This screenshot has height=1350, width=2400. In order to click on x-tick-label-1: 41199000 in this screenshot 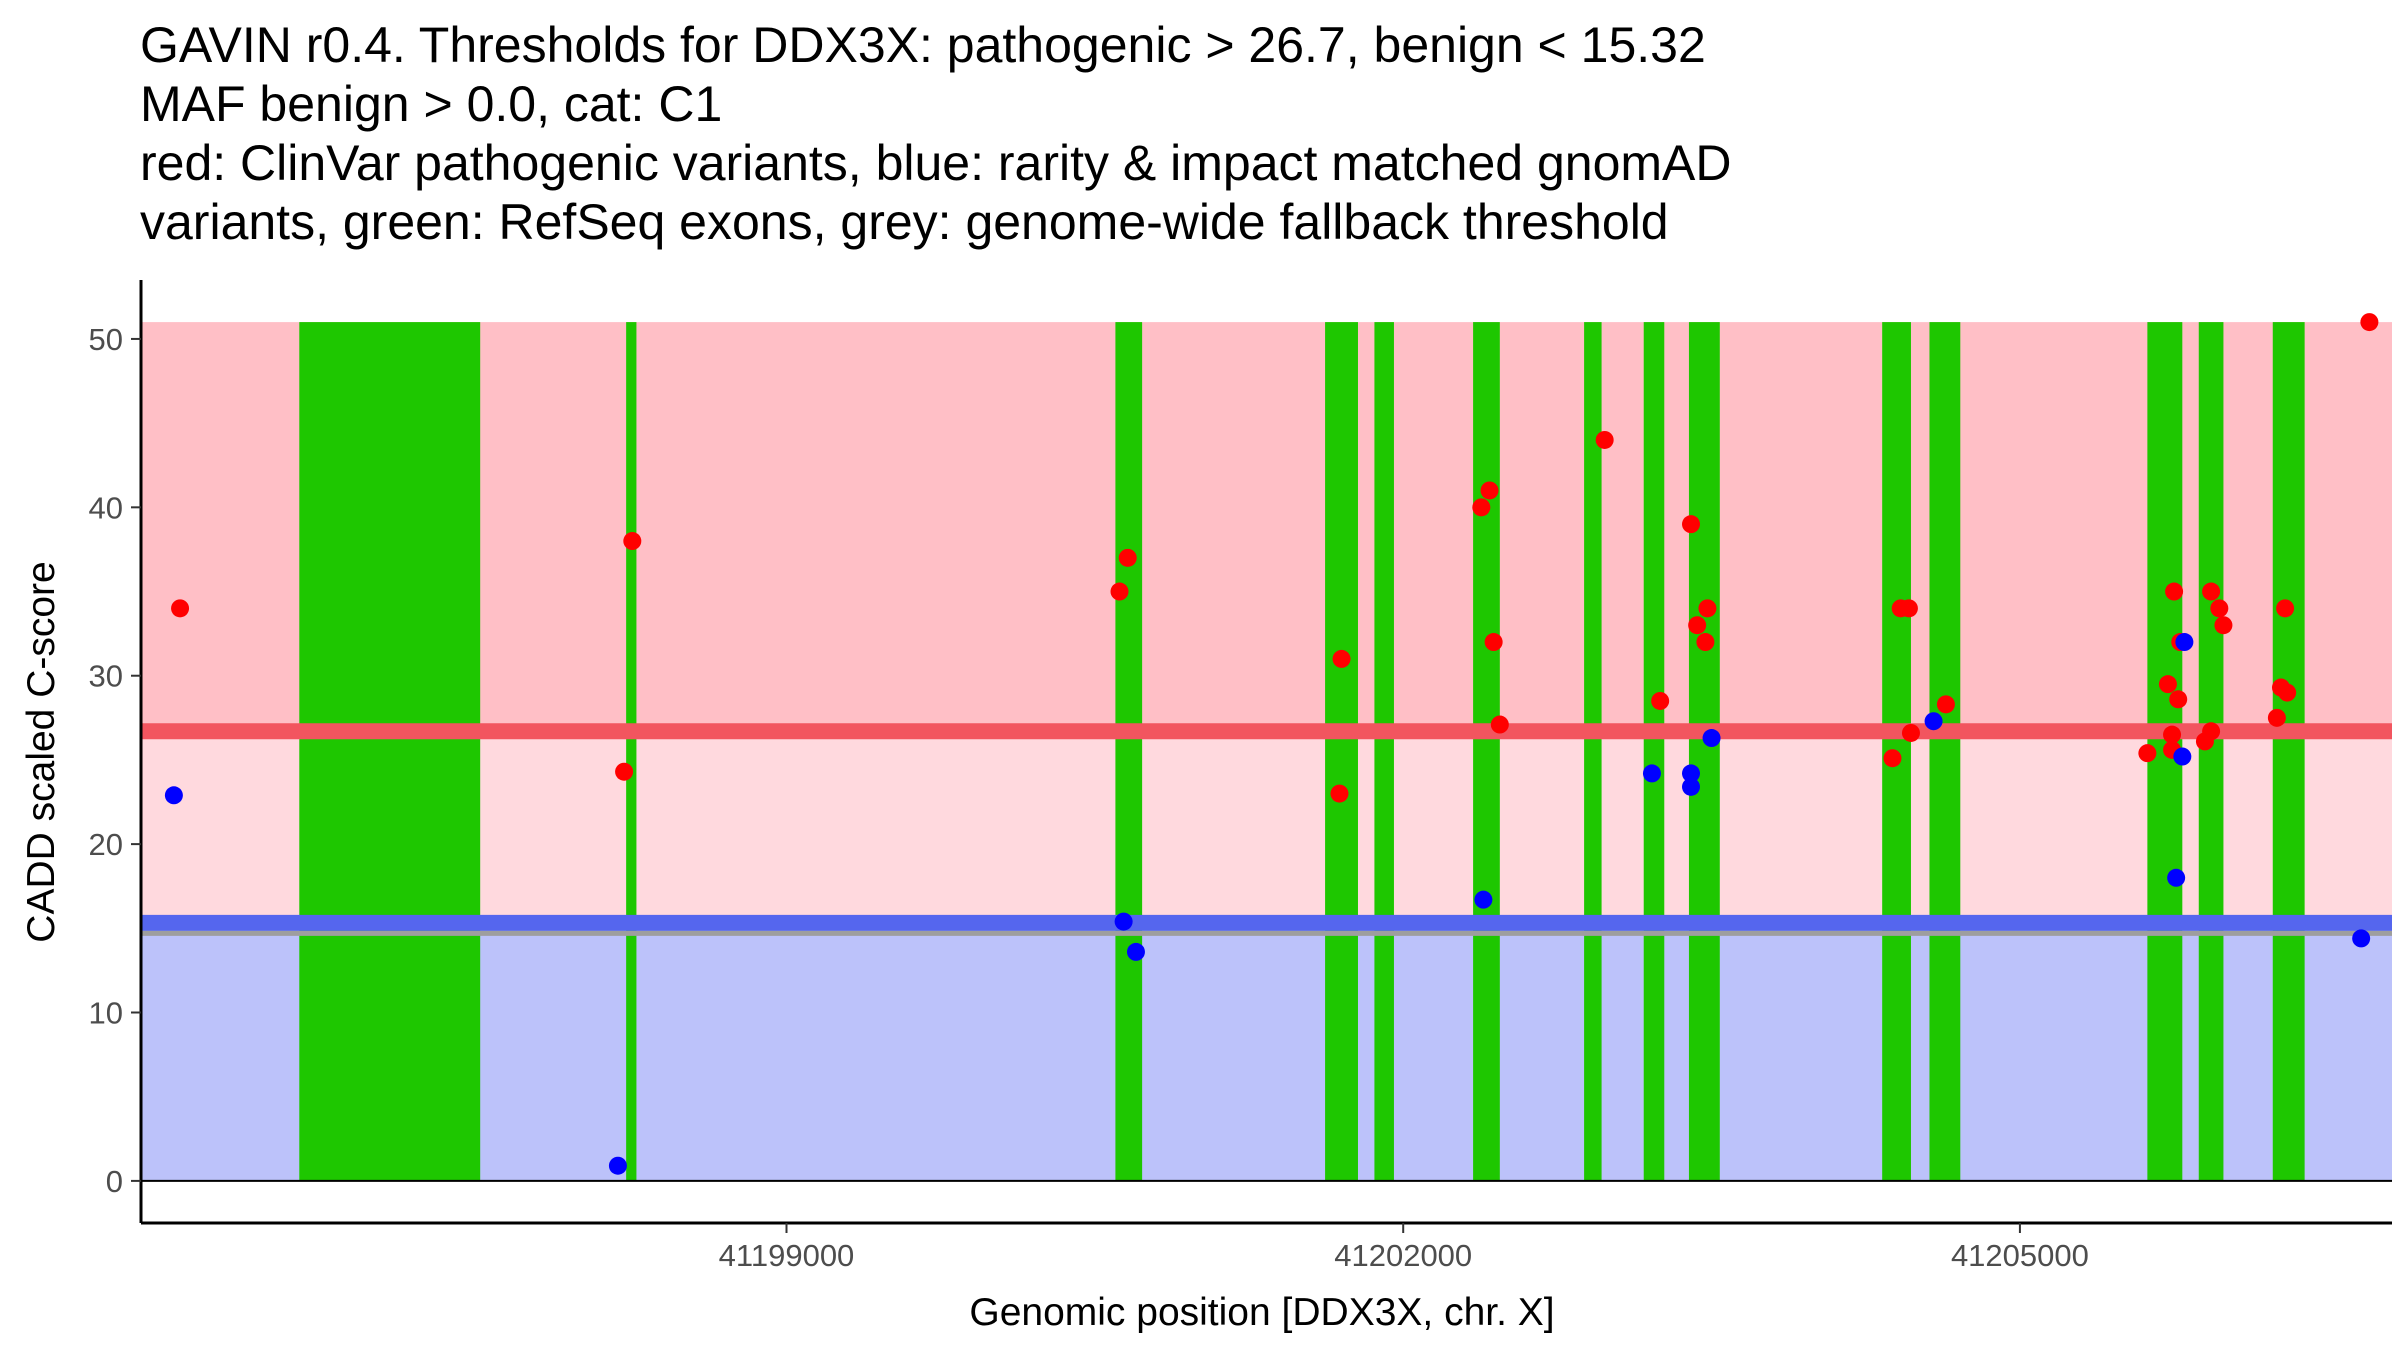, I will do `click(787, 1255)`.